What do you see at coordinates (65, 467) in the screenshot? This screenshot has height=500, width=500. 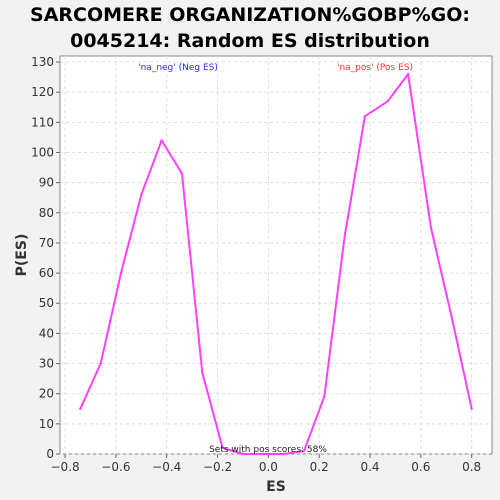 I see `x-tick-label: −0.8` at bounding box center [65, 467].